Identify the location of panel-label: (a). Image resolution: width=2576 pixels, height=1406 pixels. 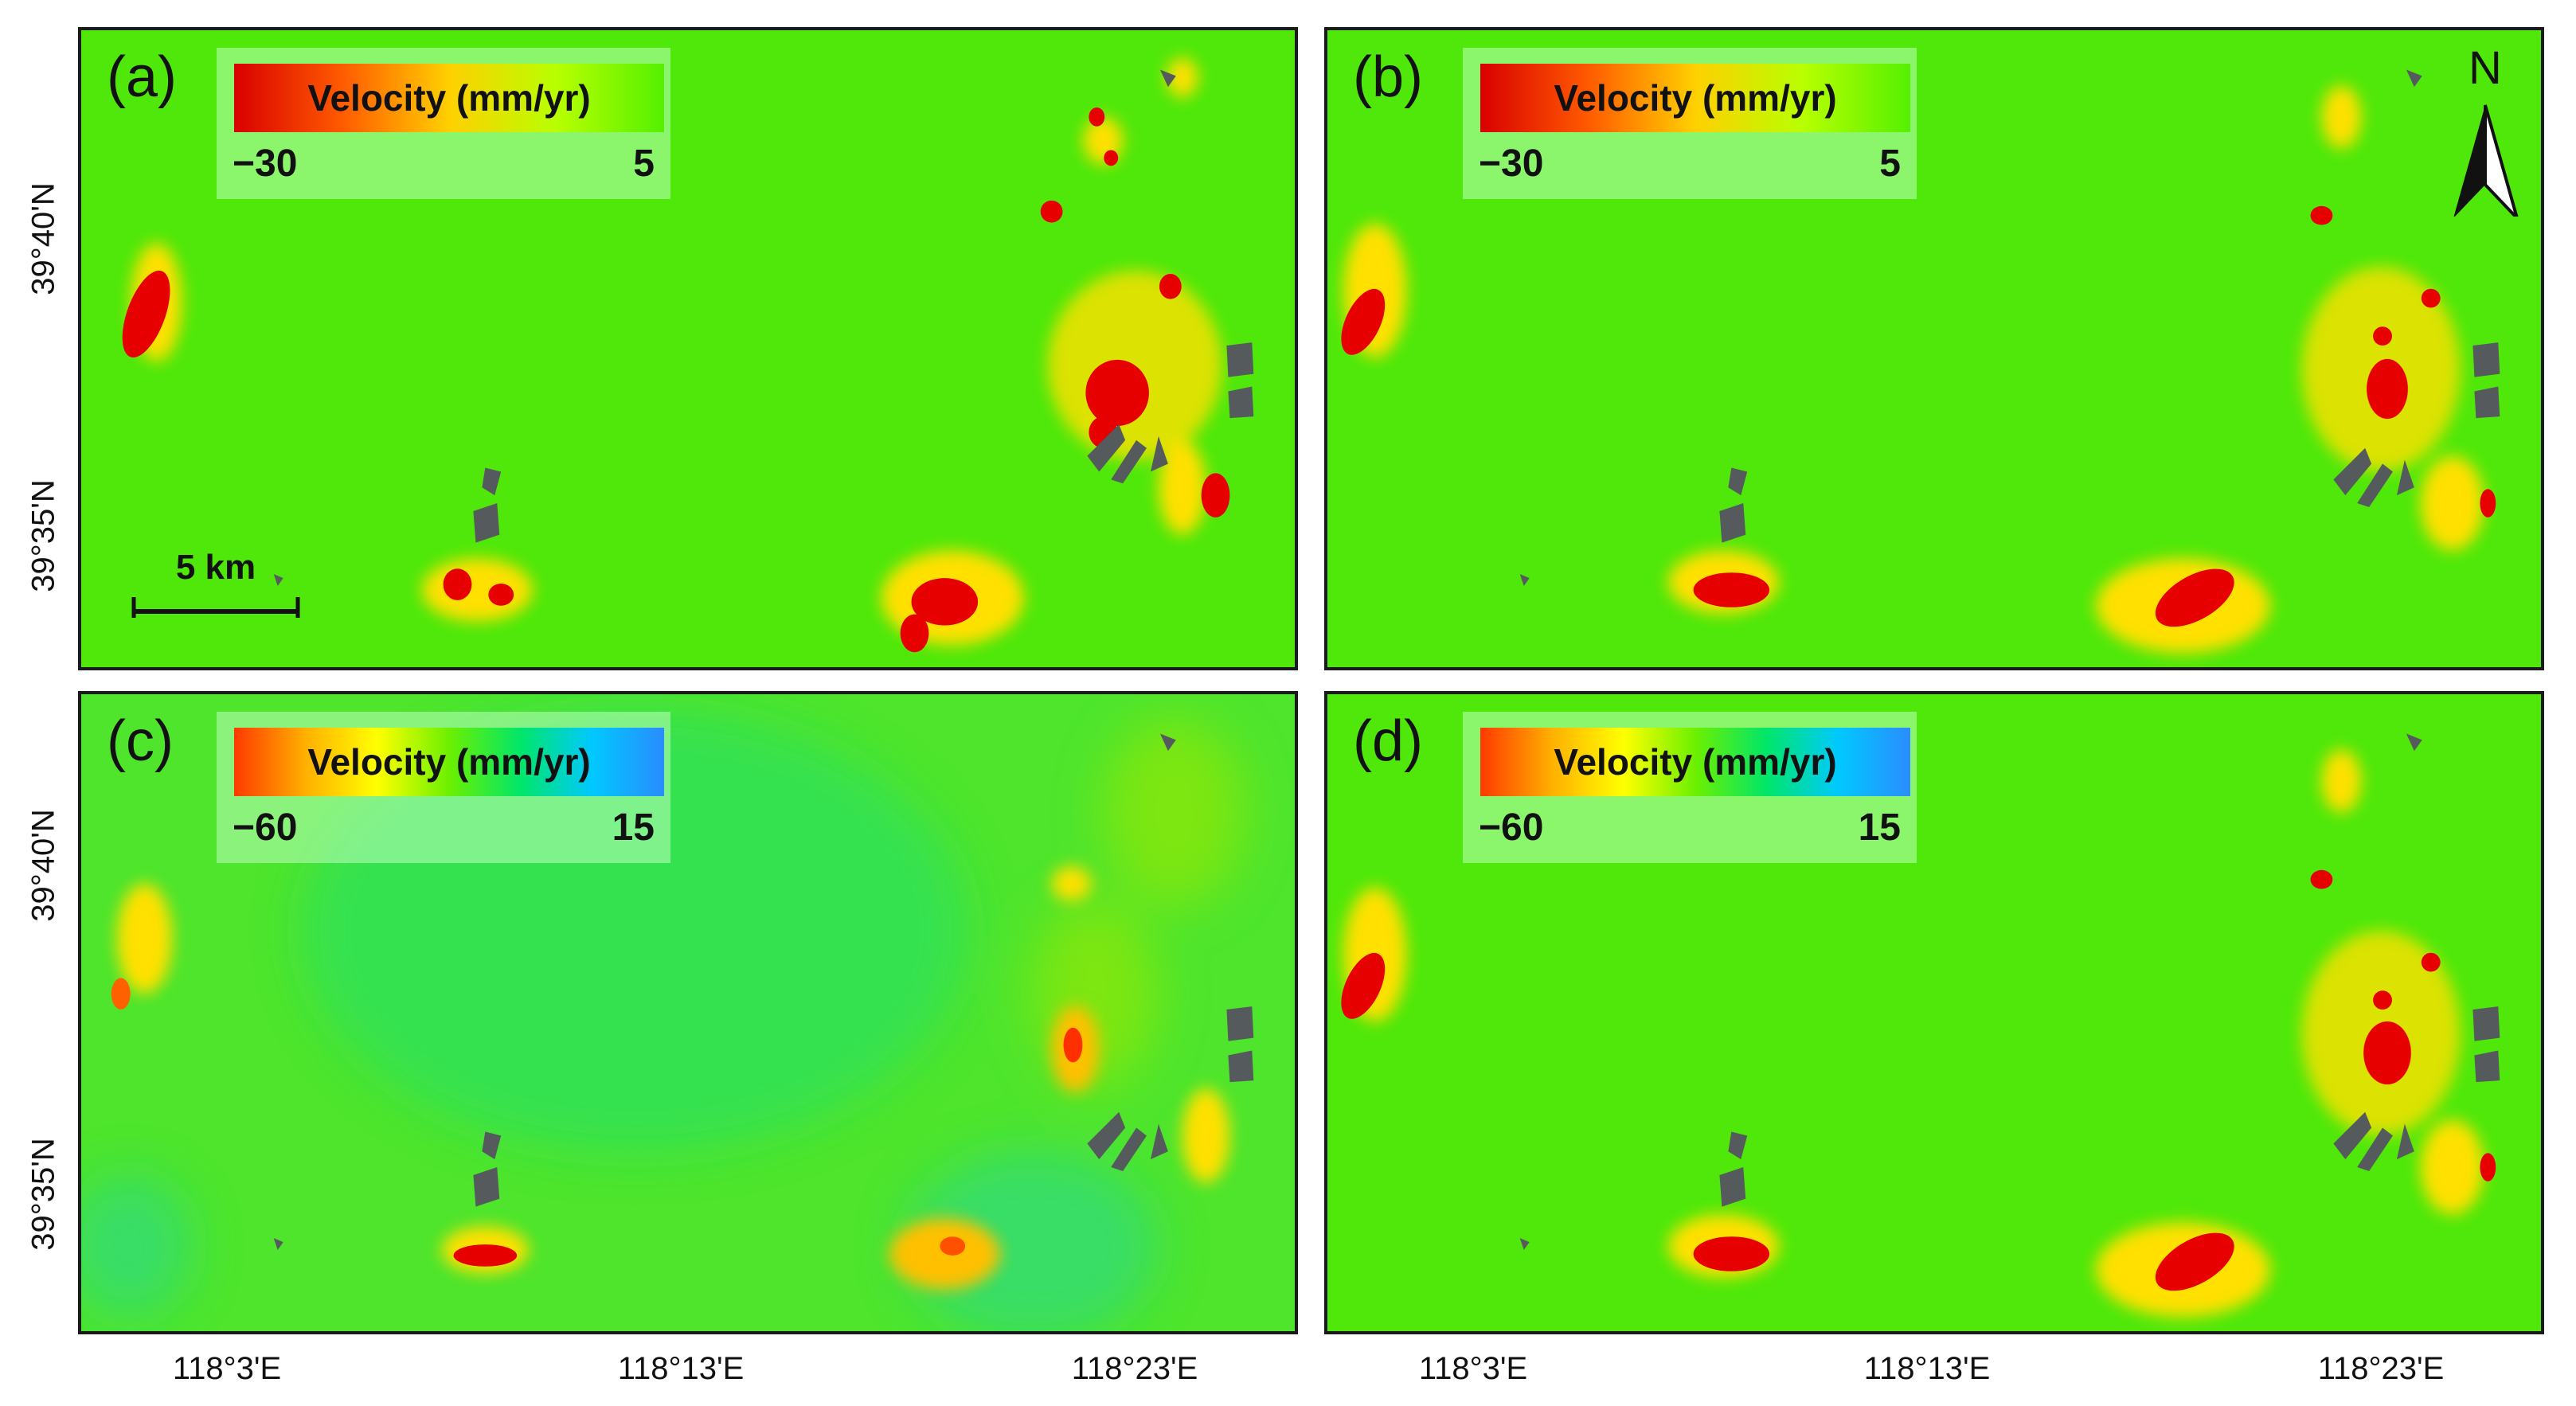
(142, 77).